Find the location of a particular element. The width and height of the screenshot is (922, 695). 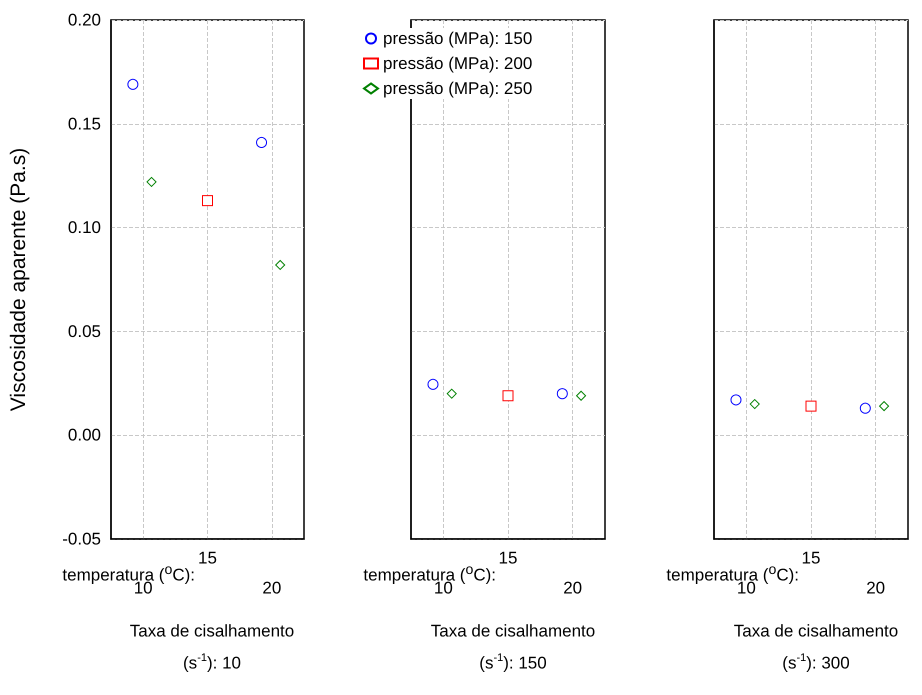

y-tick-label: 0.05 is located at coordinates (84, 331).